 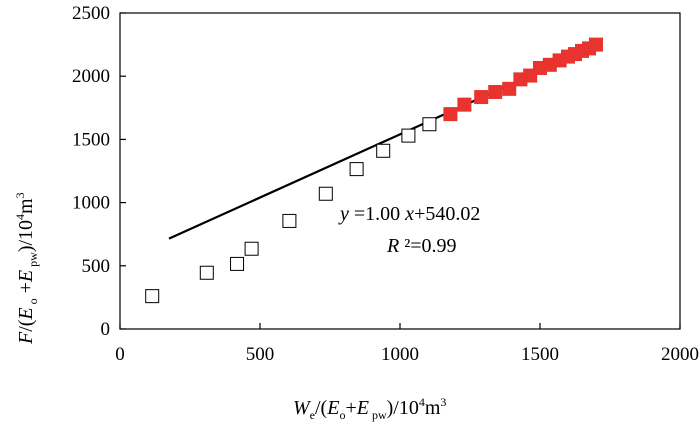 I want to click on y-axis-label: F/(E o +E pw)/104m3, so click(x=26, y=268).